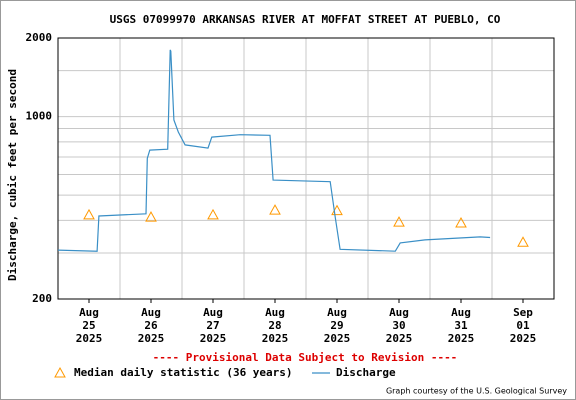 The image size is (576, 400). I want to click on y-tick-label: 1000, so click(39, 116).